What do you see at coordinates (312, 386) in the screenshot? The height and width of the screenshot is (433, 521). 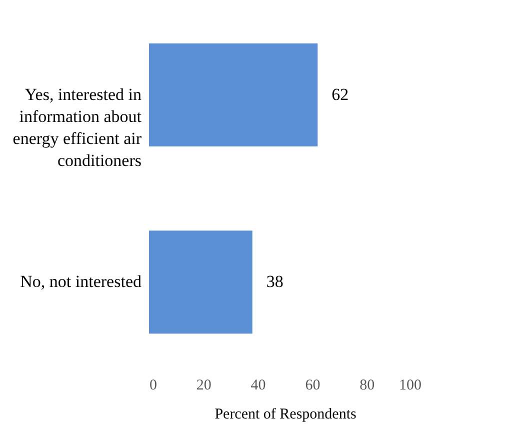 I see `x-tick-label: 60` at bounding box center [312, 386].